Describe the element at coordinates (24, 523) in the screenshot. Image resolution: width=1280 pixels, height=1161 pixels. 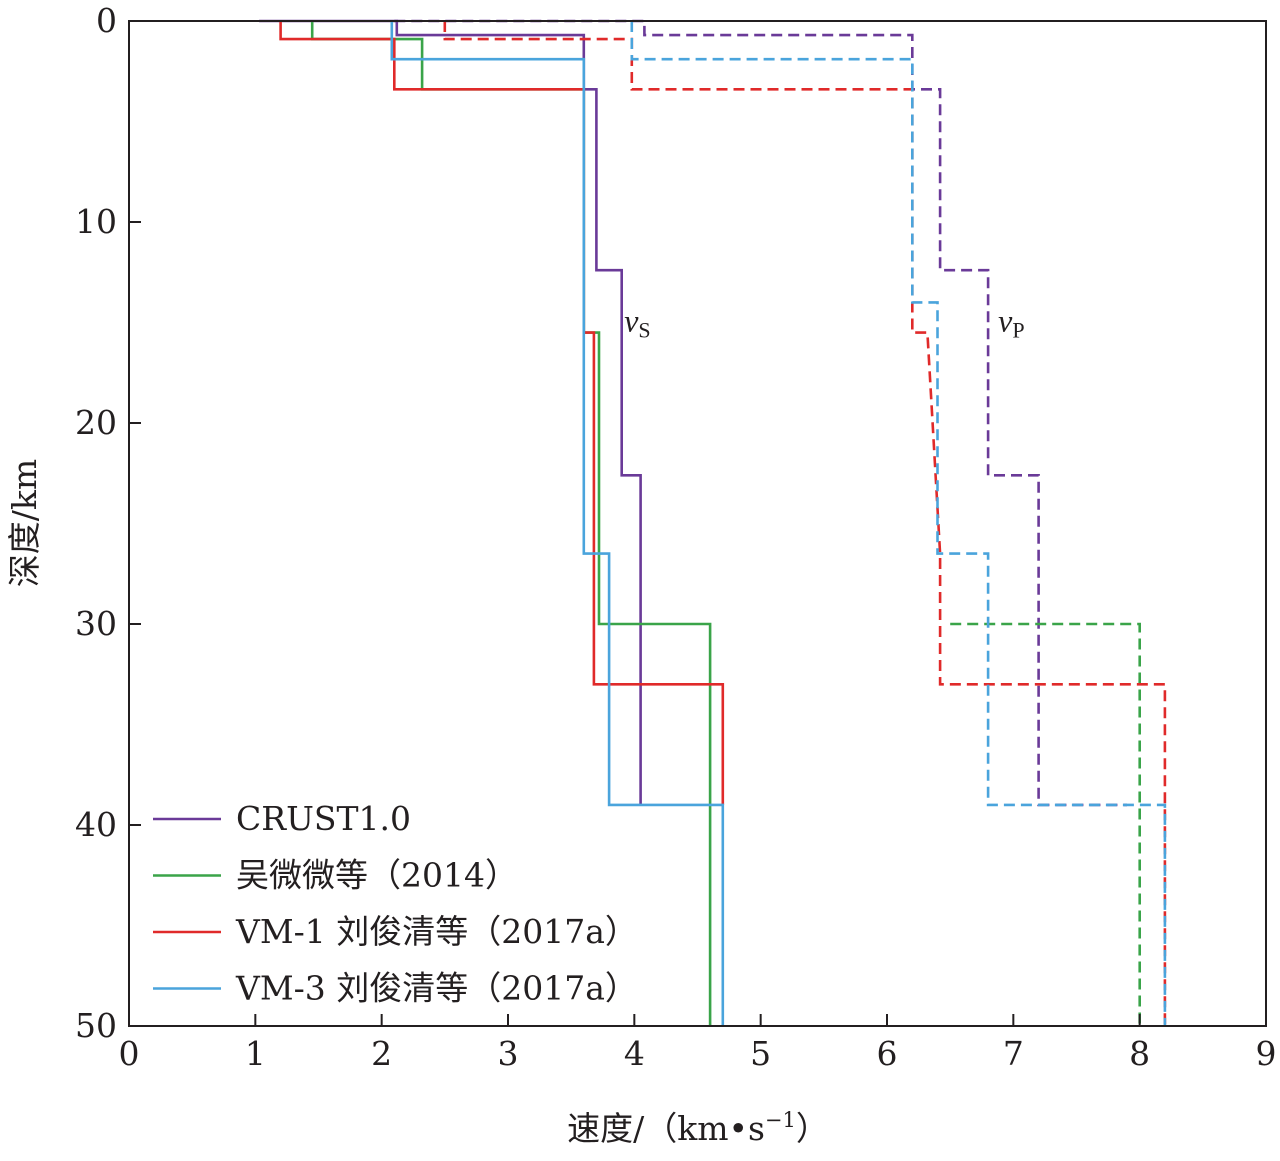
I see `y-axis-label: 深度/km` at that location.